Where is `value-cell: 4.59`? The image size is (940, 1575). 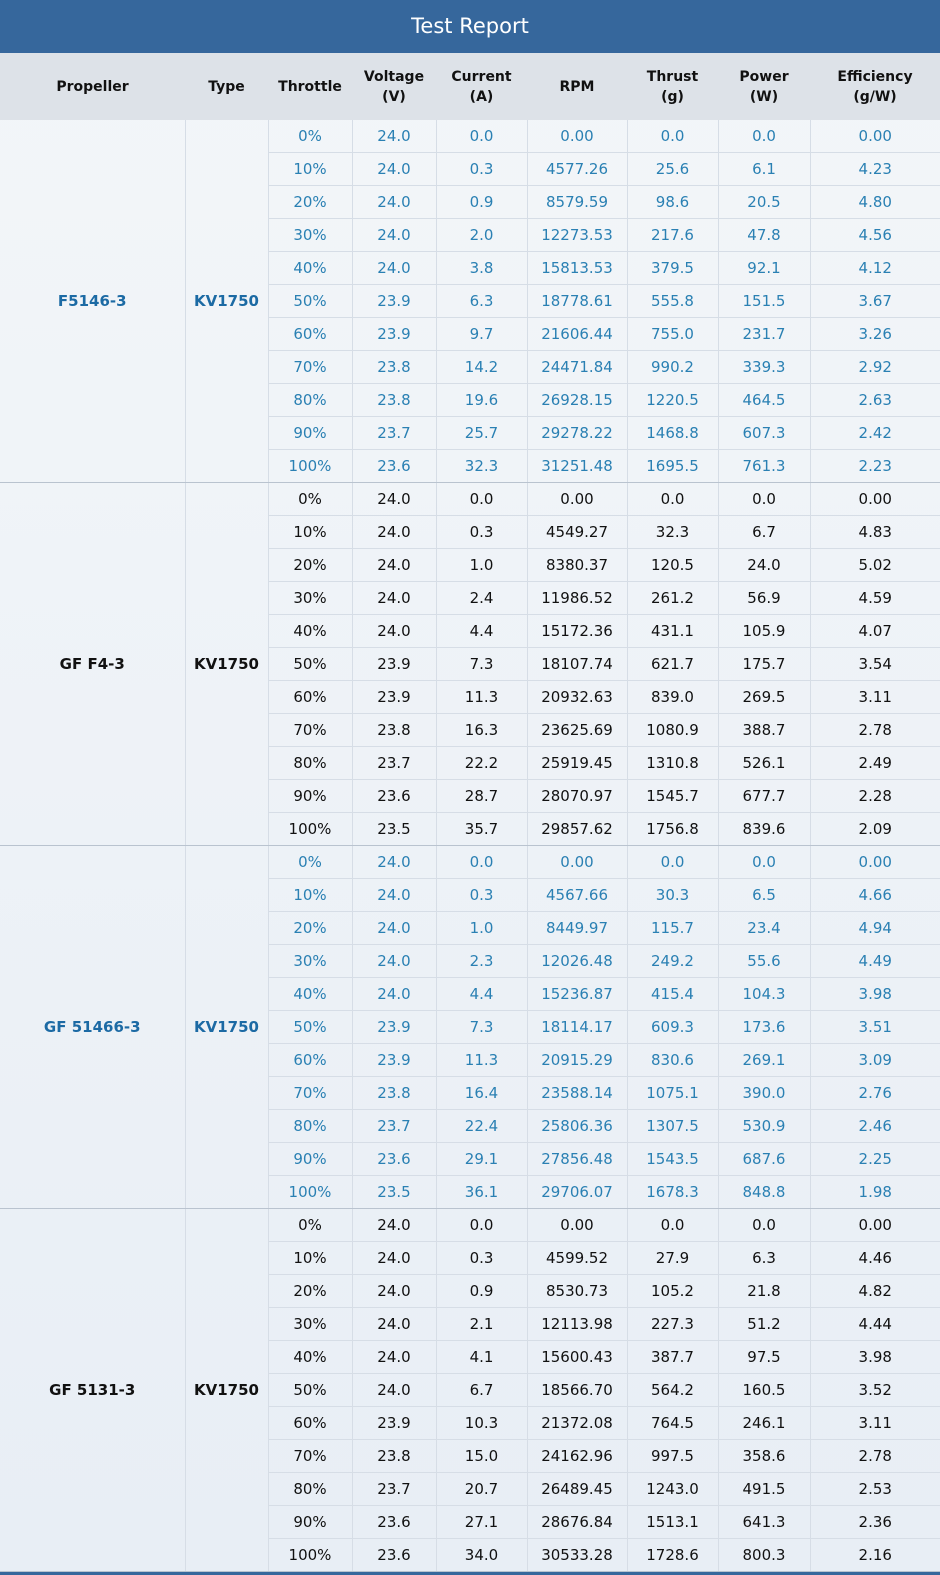
value-cell: 4.59 is located at coordinates (874, 598).